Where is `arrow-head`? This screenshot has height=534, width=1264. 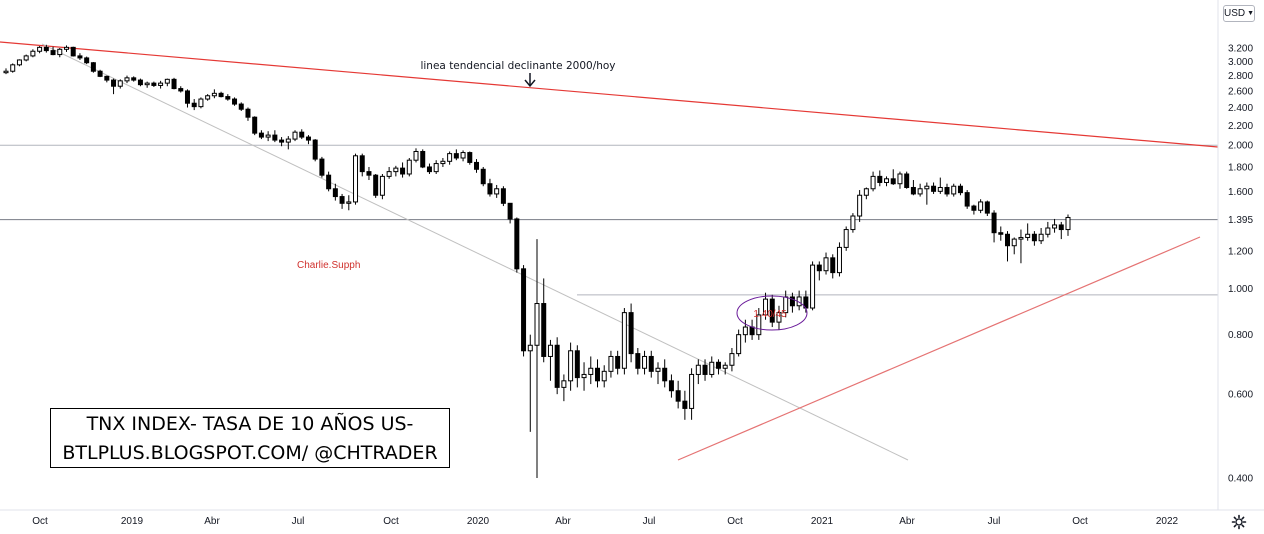
arrow-head is located at coordinates (530, 83).